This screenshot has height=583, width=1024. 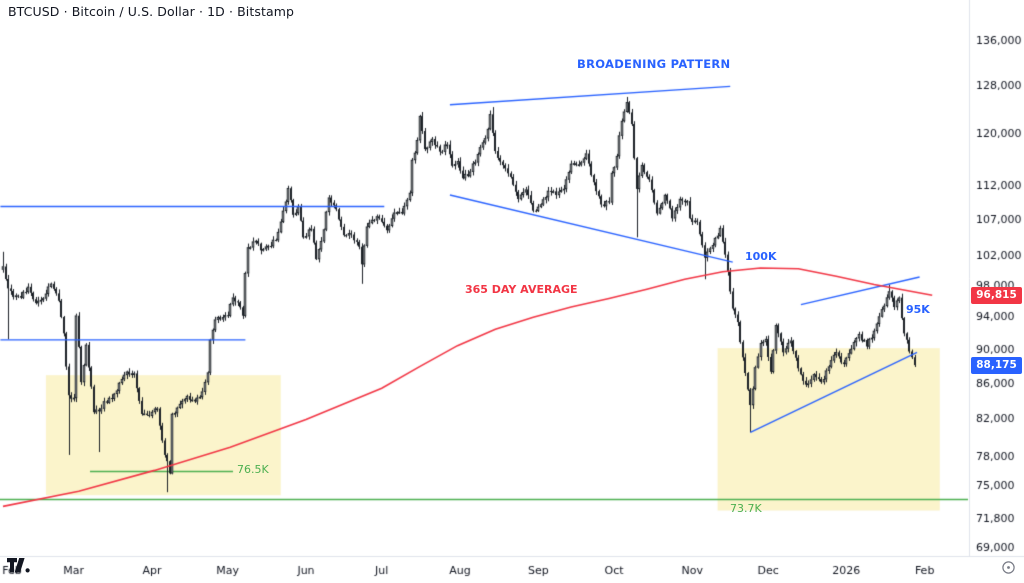 I want to click on ma-365-label: 365 DAY AVERAGE, so click(x=521, y=289).